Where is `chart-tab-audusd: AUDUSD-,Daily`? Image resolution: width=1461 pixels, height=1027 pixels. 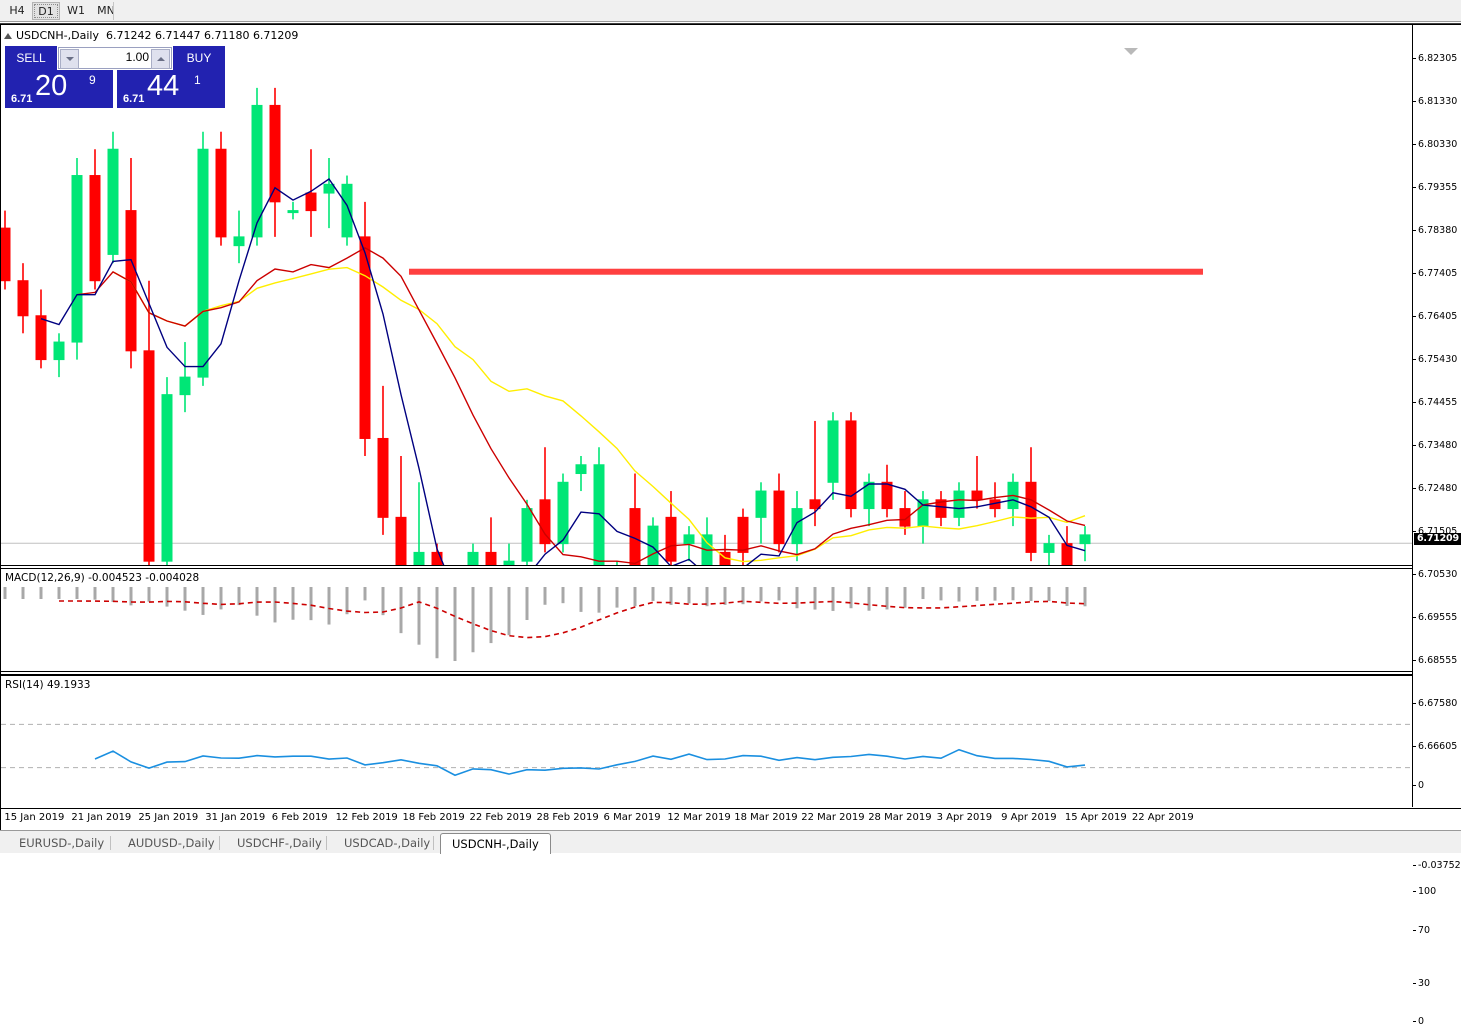 chart-tab-audusd: AUDUSD-,Daily is located at coordinates (171, 843).